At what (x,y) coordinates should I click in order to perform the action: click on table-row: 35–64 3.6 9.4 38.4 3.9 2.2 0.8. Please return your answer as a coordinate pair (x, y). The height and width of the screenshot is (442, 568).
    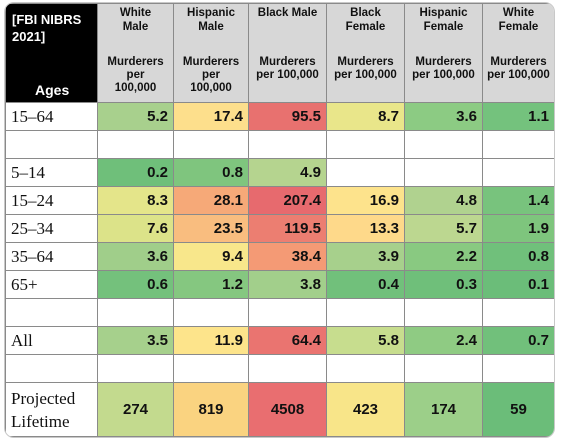
    Looking at the image, I should click on (279, 256).